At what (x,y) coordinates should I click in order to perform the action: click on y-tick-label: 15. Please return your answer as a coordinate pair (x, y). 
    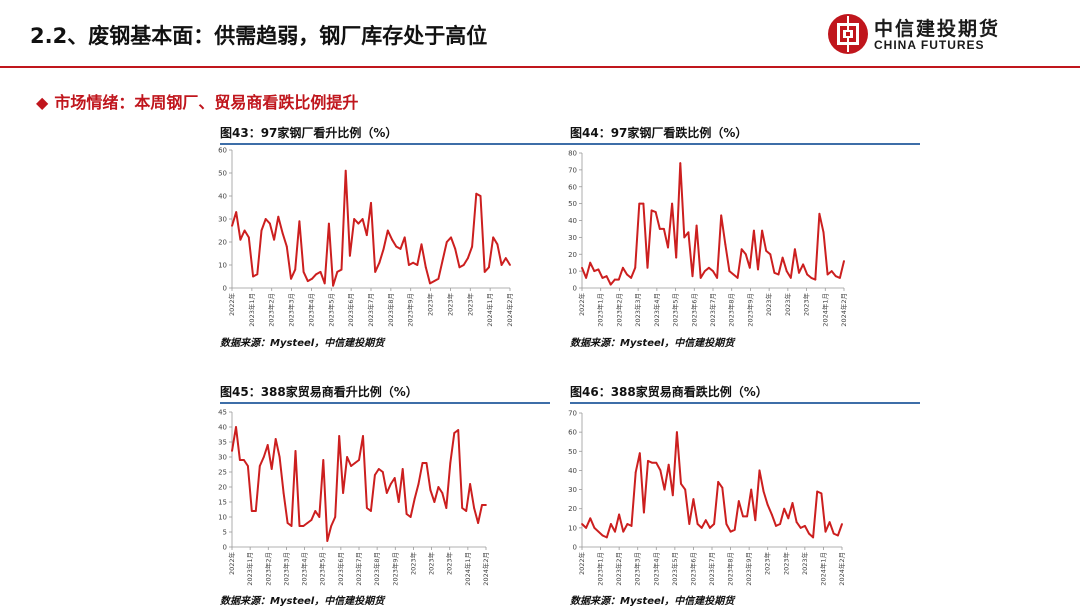
    Looking at the image, I should click on (222, 503).